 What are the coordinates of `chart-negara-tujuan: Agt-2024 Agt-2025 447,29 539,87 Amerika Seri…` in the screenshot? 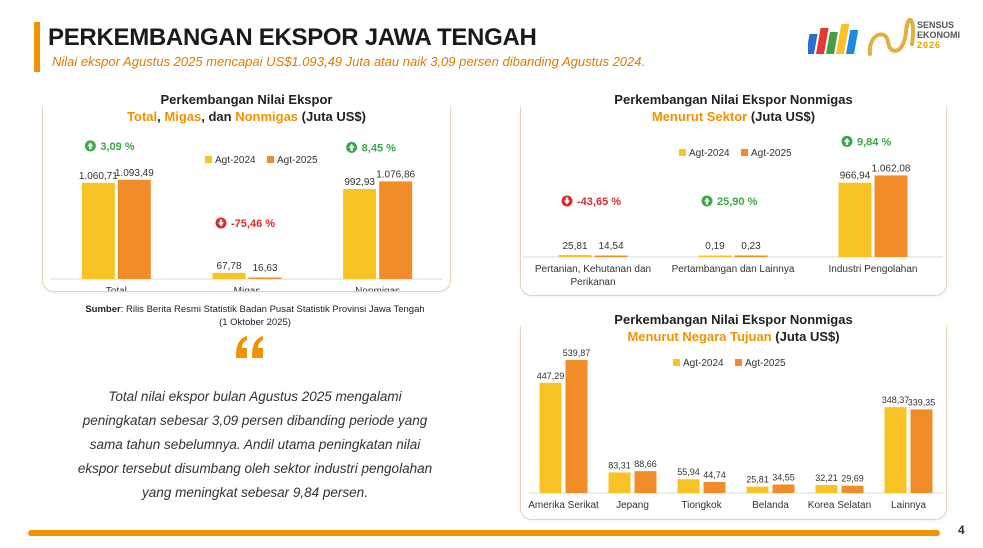 It's located at (735, 429).